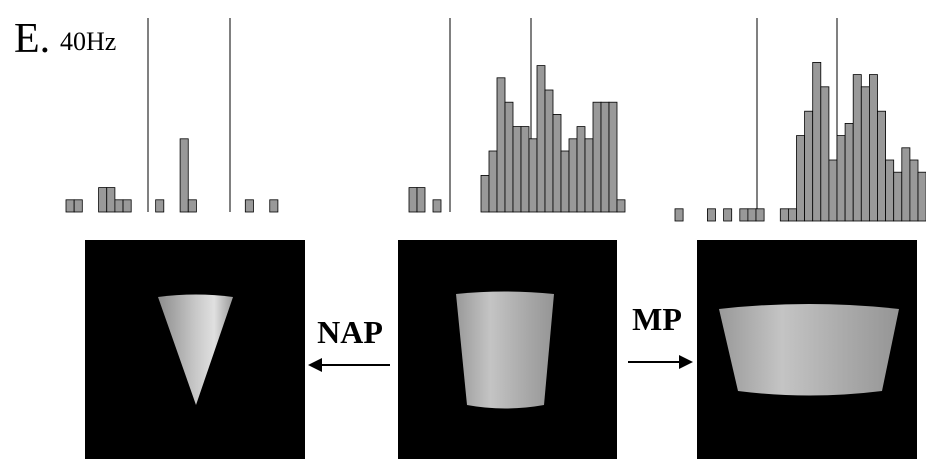 The height and width of the screenshot is (459, 926). What do you see at coordinates (88, 41) in the screenshot?
I see `frequency-label: 40Hz` at bounding box center [88, 41].